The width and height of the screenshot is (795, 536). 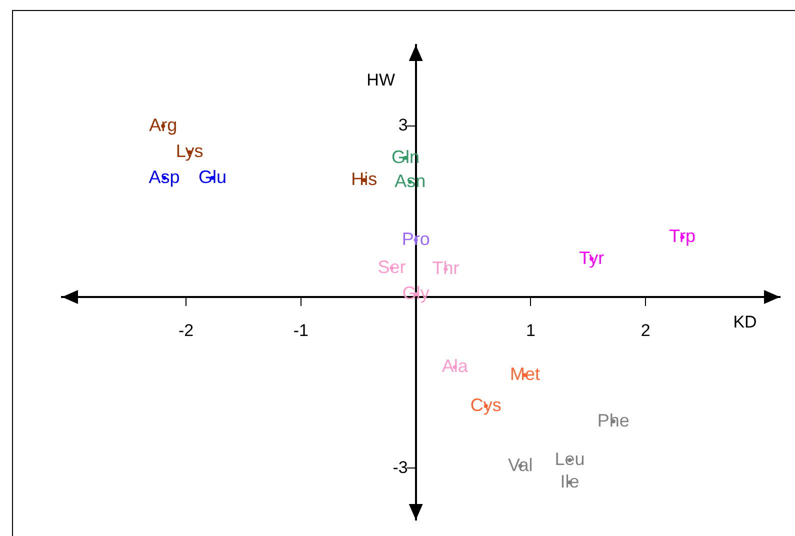 What do you see at coordinates (745, 322) in the screenshot?
I see `x-axis-title: KD` at bounding box center [745, 322].